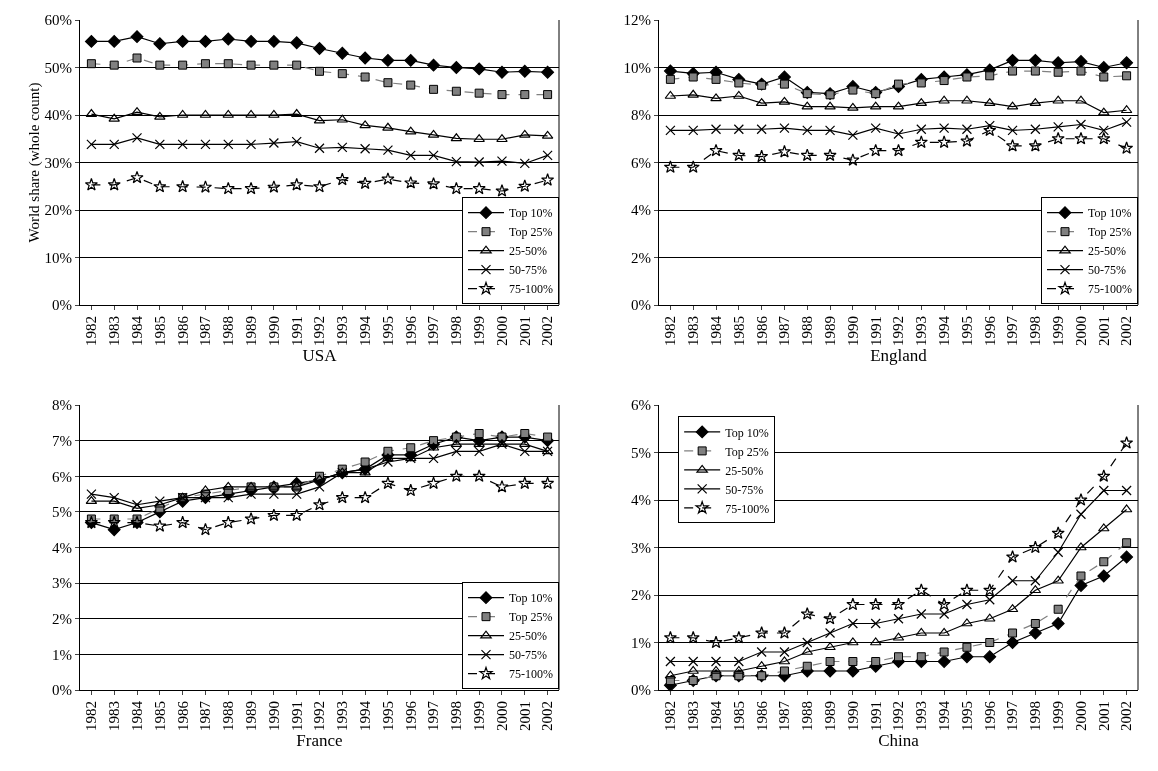  Describe the element at coordinates (320, 356) in the screenshot. I see `x-axis-title: USA` at that location.